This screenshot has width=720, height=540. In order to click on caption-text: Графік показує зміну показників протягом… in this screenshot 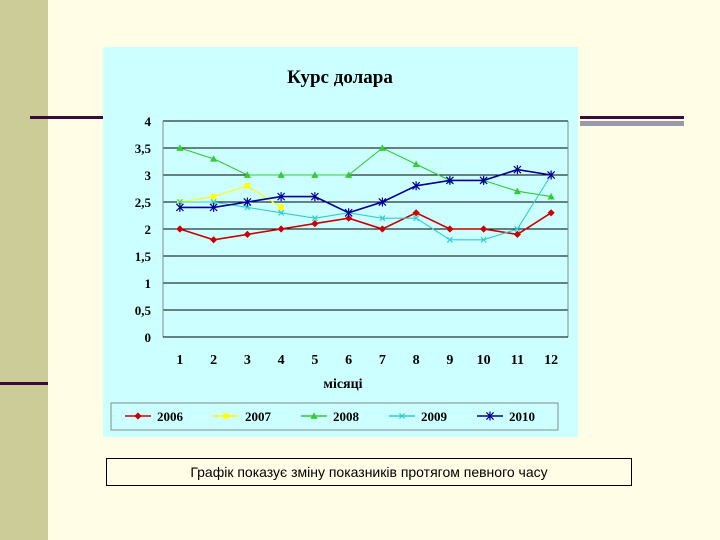, I will do `click(369, 472)`.